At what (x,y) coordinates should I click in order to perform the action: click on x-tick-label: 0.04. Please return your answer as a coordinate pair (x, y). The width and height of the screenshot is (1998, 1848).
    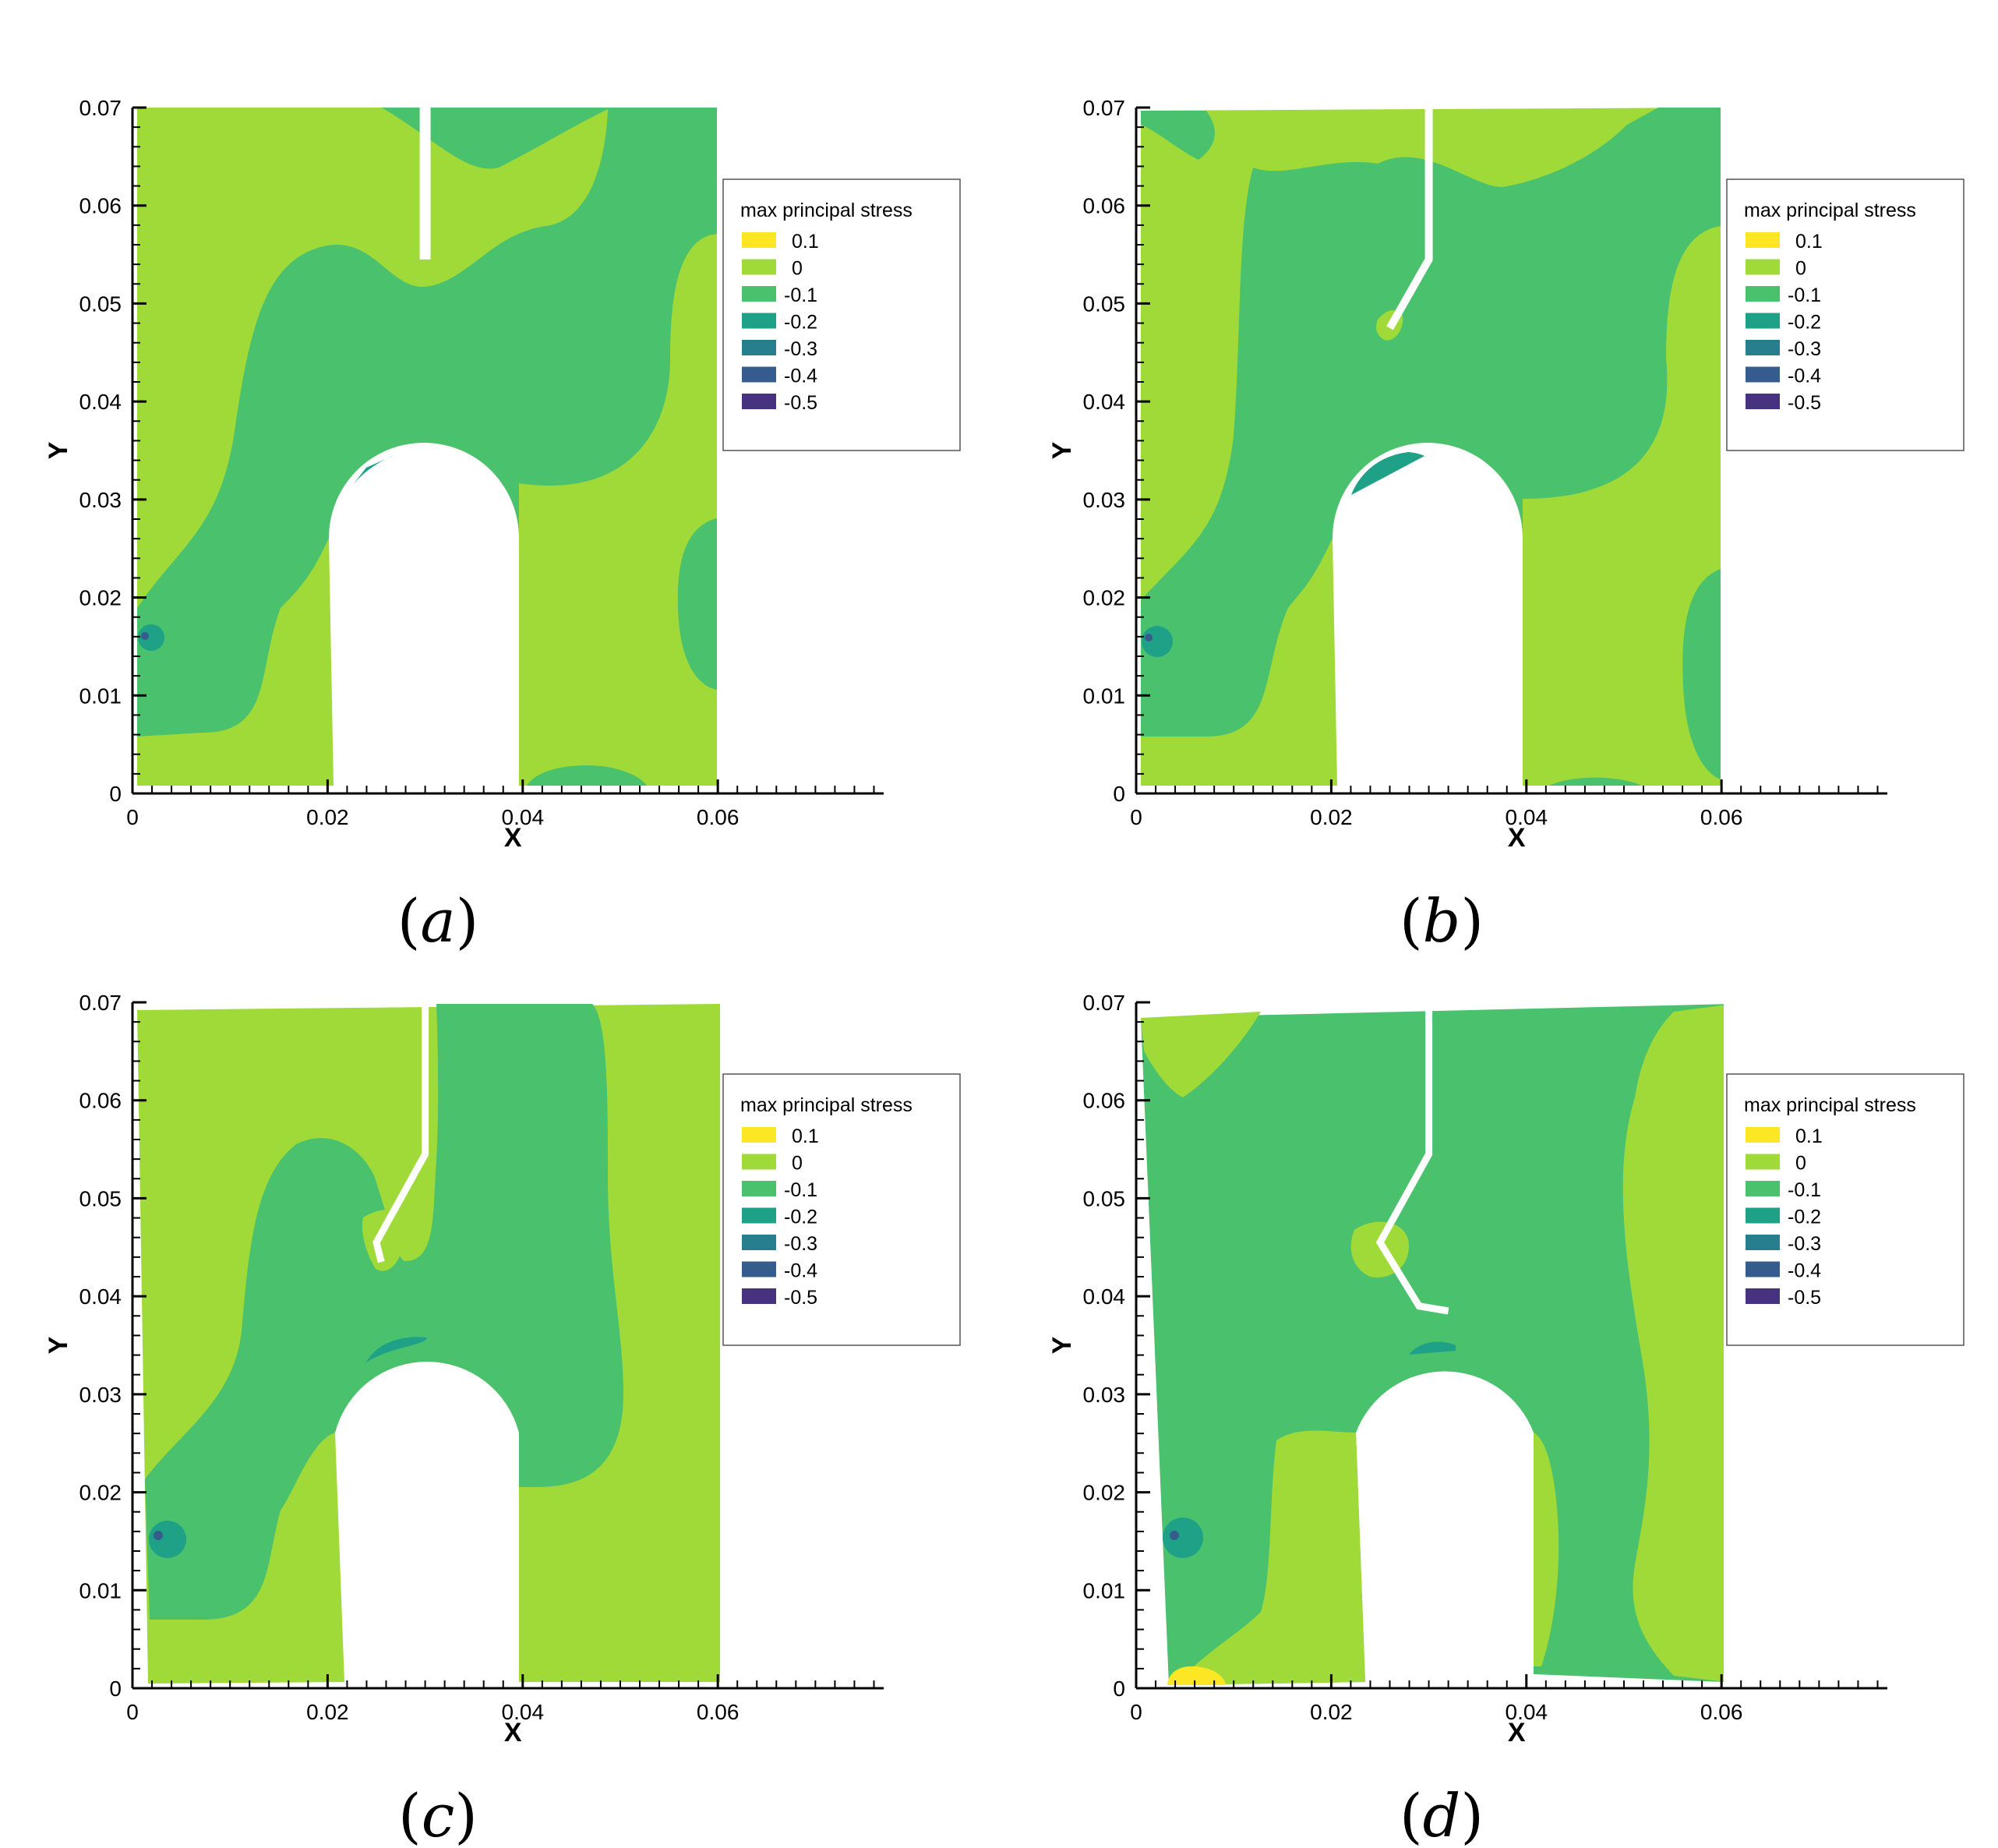
    Looking at the image, I should click on (1527, 817).